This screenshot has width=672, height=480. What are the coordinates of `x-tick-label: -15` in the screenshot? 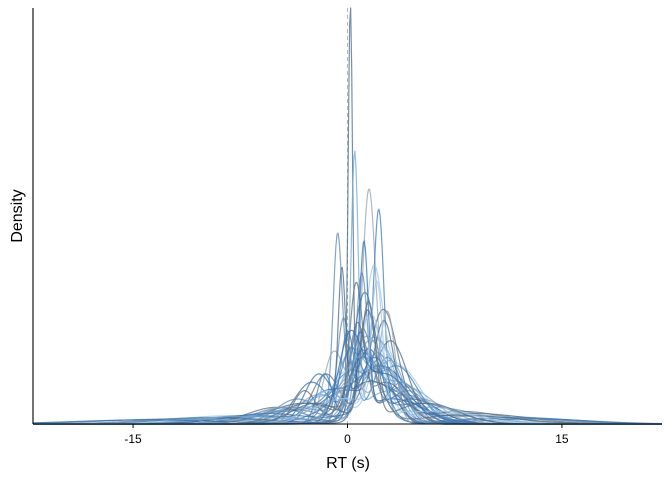 It's located at (133, 439).